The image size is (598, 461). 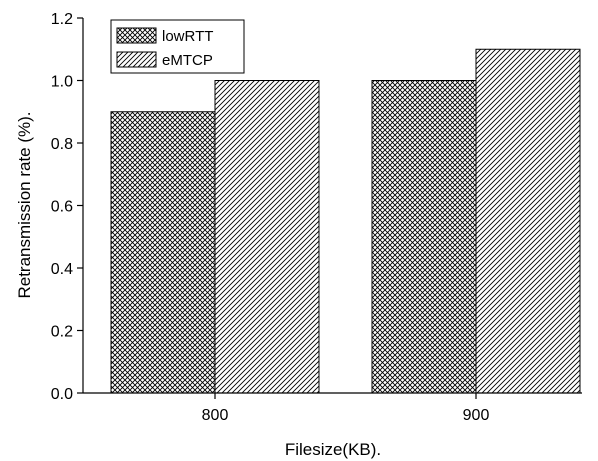 I want to click on y-ticks: 0.0 0.2 0.4 0.6 0.8 1.0 1.2, so click(x=67, y=207).